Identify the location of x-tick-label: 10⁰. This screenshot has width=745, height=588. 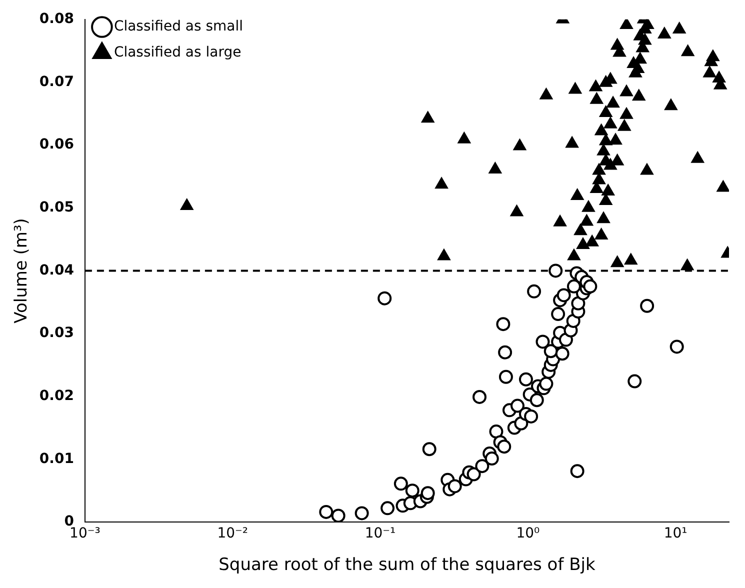
(528, 533).